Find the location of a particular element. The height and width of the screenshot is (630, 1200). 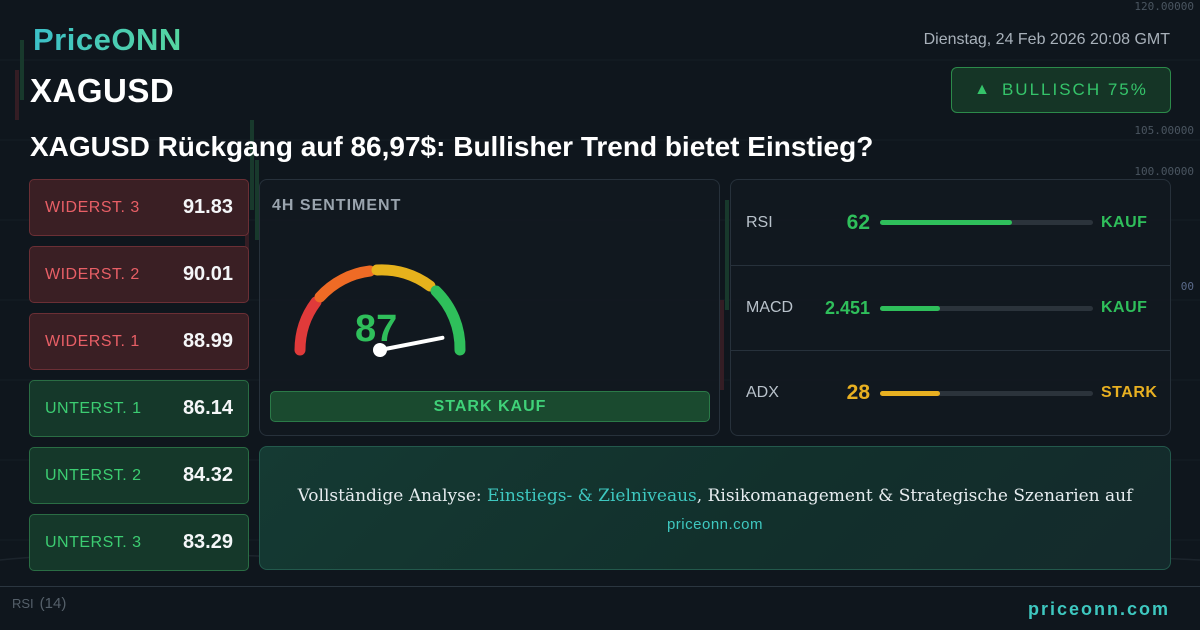

level-value: 90.01 is located at coordinates (207, 274).